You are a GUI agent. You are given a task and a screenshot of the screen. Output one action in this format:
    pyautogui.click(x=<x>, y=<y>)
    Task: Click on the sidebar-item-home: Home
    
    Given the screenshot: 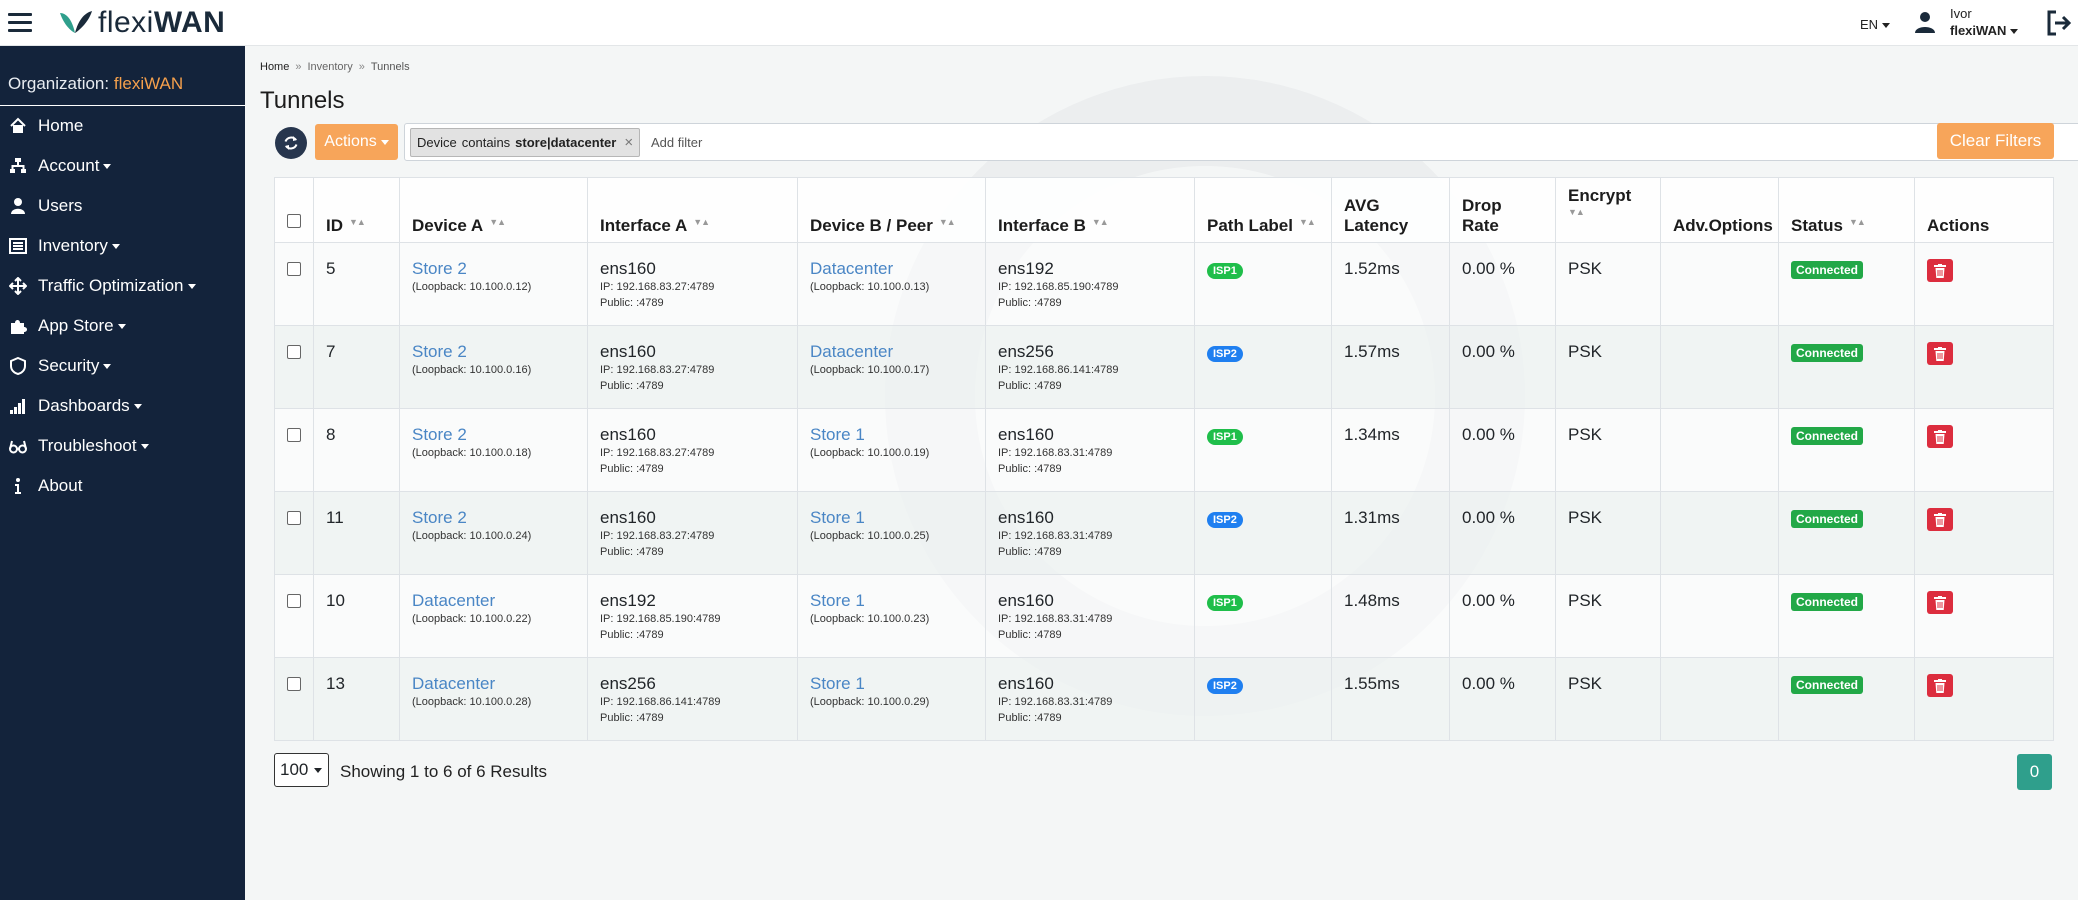 What is the action you would take?
    pyautogui.click(x=122, y=126)
    